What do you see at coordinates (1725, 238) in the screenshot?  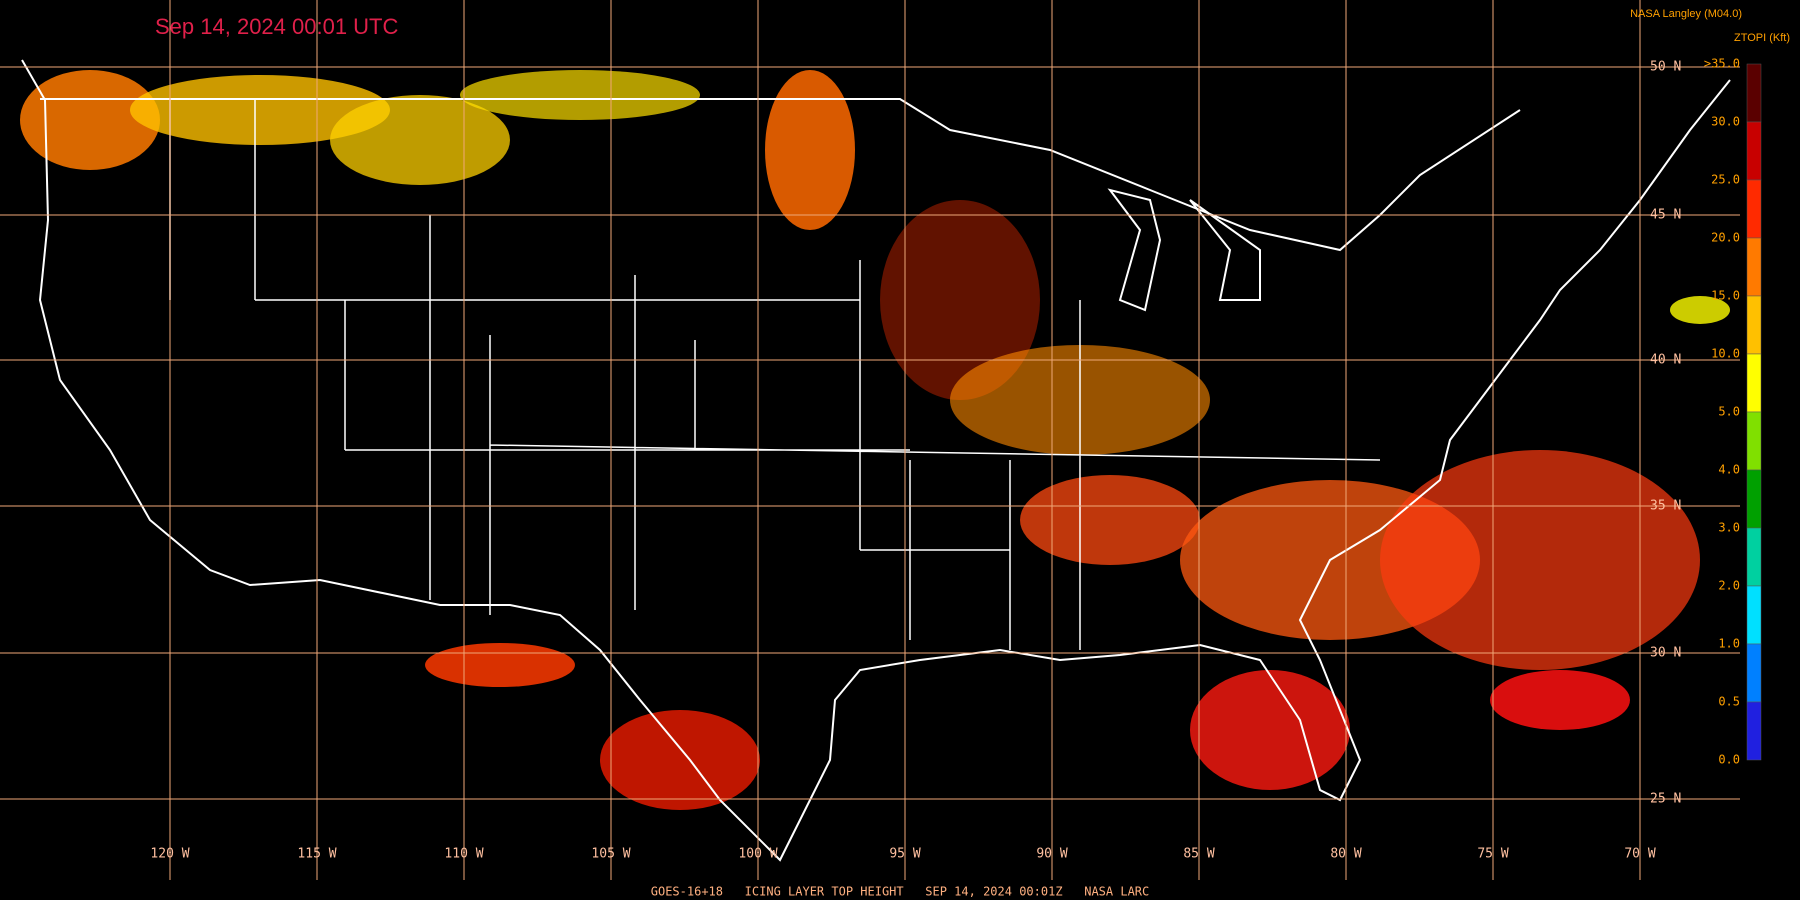 I see `scale-label: 20.0` at bounding box center [1725, 238].